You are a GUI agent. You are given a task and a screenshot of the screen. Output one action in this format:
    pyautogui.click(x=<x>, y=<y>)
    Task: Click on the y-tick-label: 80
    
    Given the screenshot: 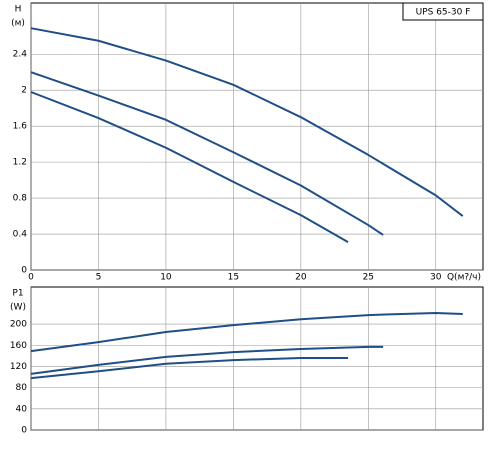 What is the action you would take?
    pyautogui.click(x=22, y=388)
    